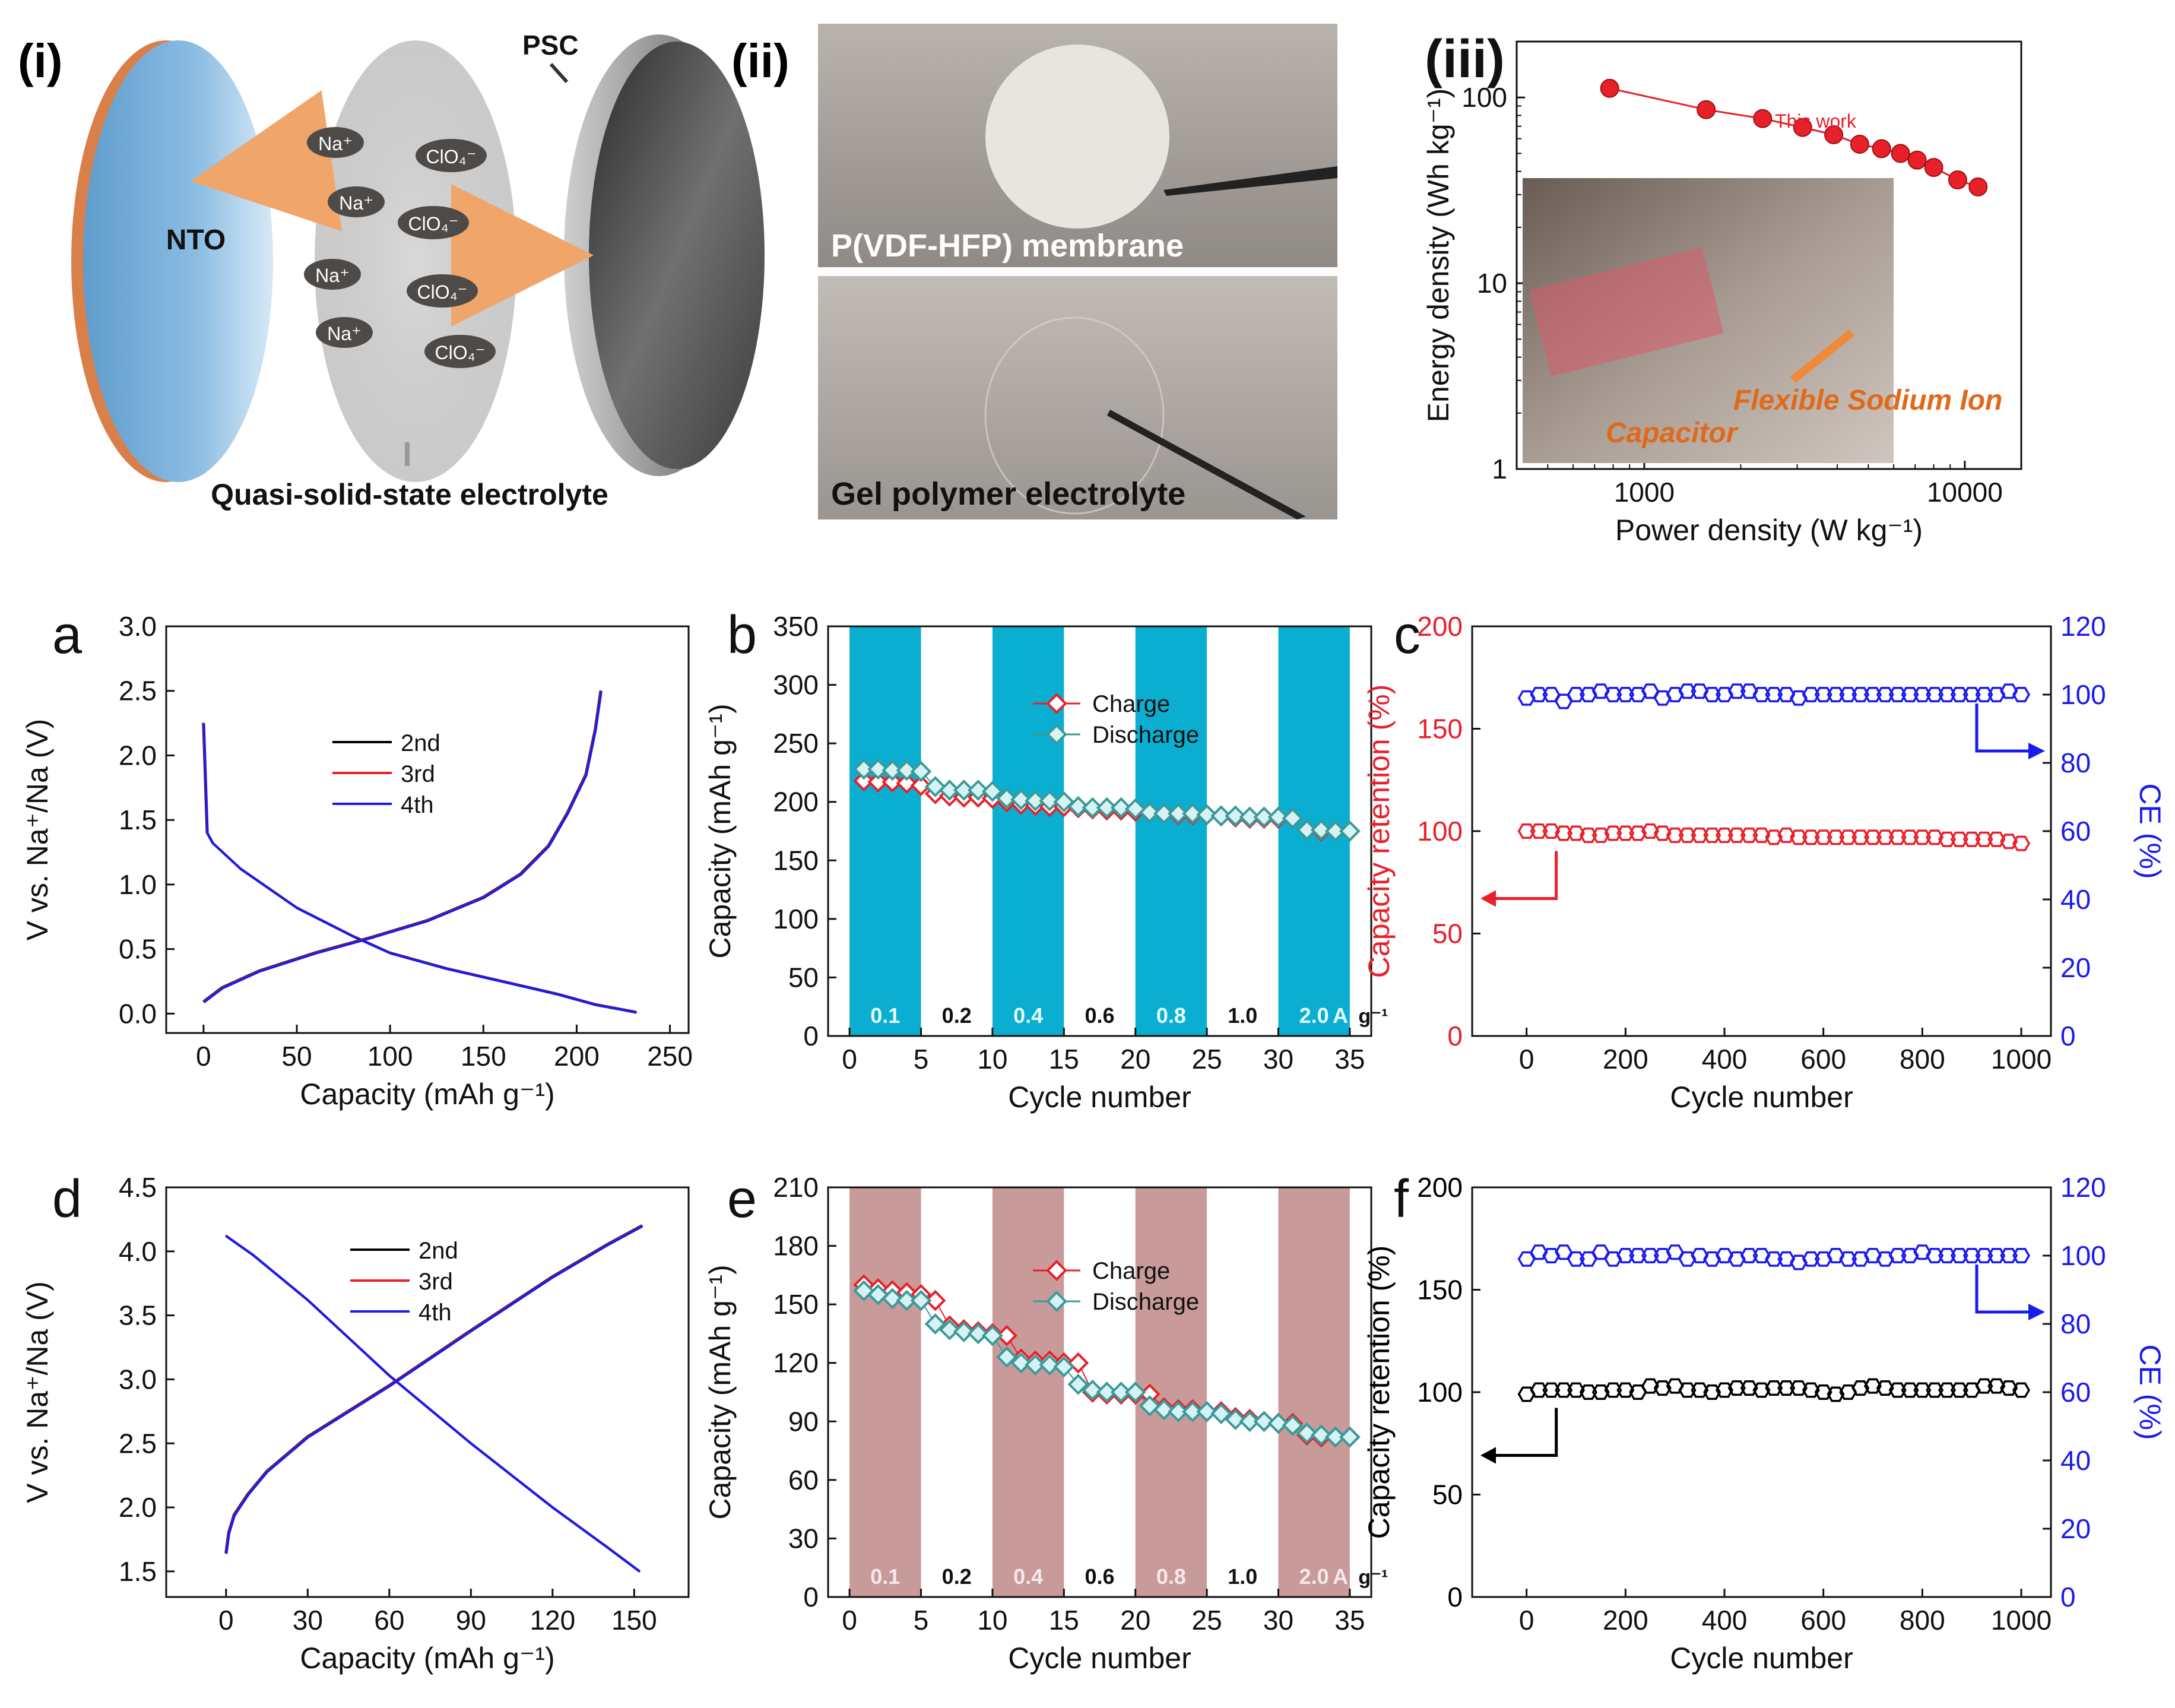  I want to click on chart-f-ytick-label: 0, so click(1455, 1597).